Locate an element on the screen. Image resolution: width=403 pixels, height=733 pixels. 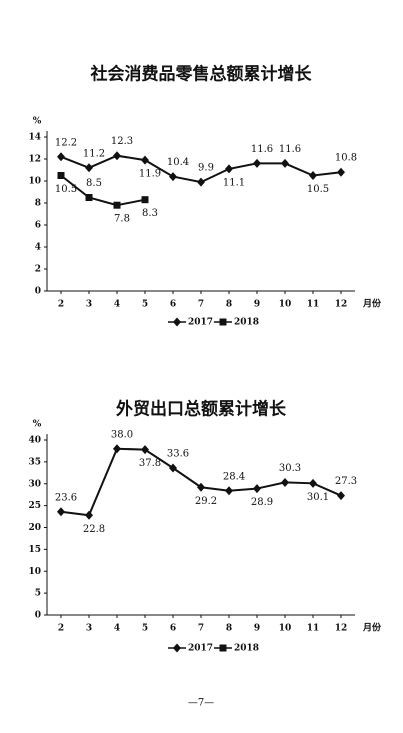
y-tick-label: 6 is located at coordinates (38, 226).